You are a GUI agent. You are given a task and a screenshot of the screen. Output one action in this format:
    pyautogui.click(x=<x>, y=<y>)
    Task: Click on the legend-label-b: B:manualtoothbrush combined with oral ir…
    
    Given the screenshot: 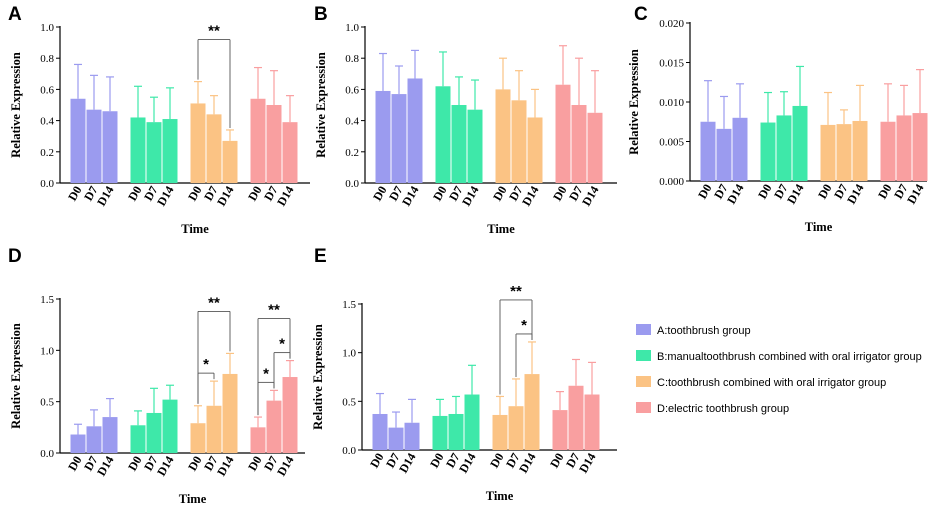 What is the action you would take?
    pyautogui.click(x=789, y=357)
    